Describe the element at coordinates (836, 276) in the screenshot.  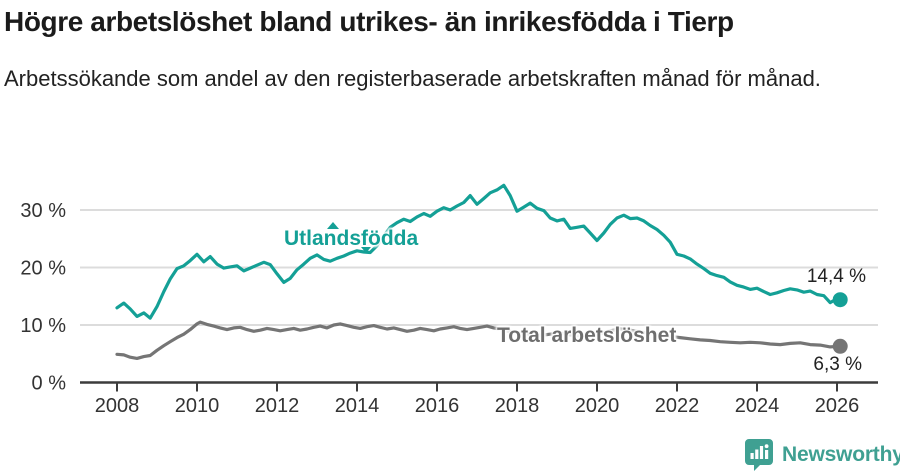
I see `end-value-utlandsfodda: 14,4 %` at that location.